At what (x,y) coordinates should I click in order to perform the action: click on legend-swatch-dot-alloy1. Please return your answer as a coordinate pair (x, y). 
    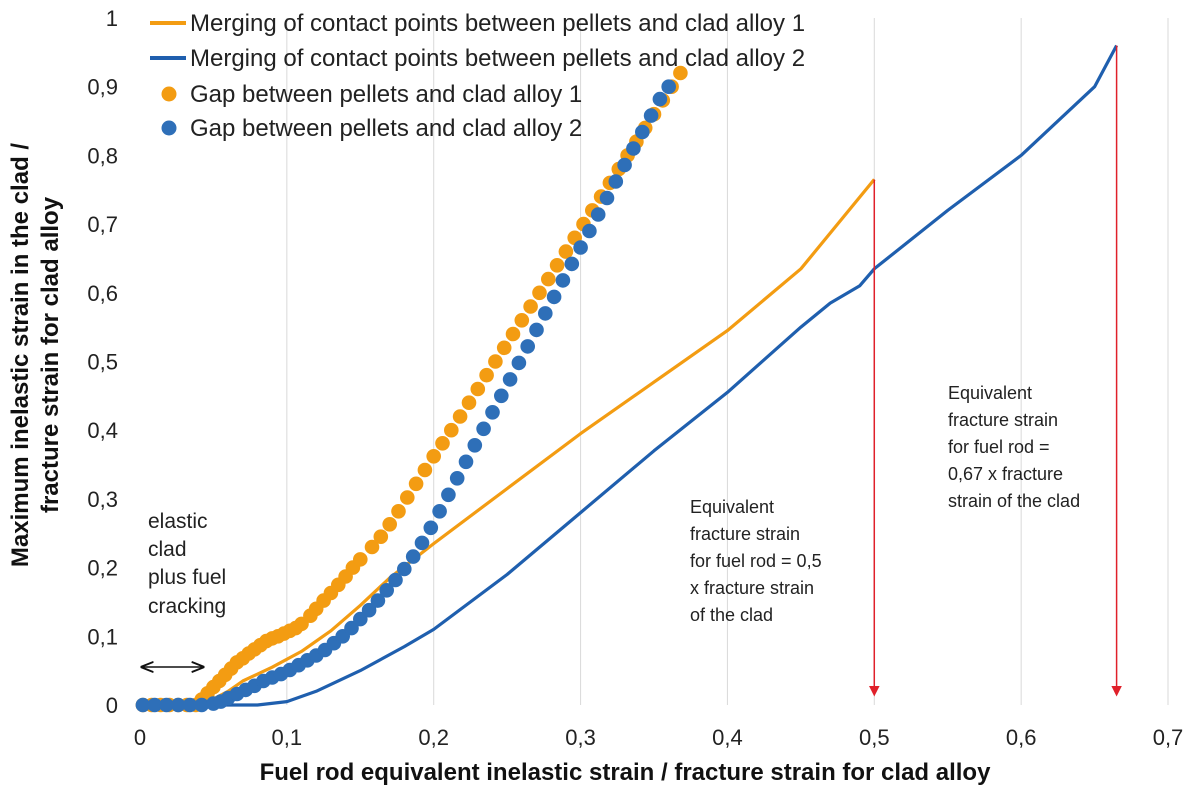
    Looking at the image, I should click on (169, 94).